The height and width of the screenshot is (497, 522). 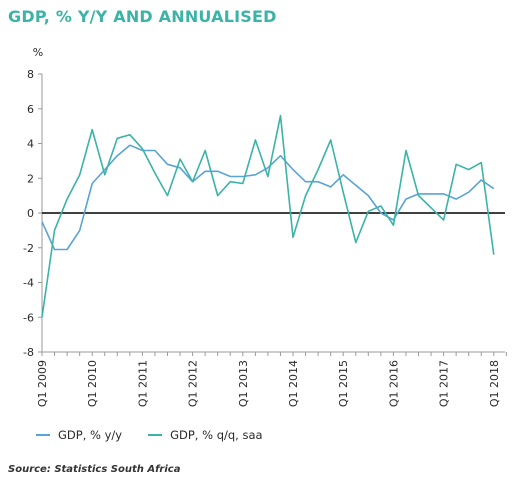 I want to click on y-tick-label: 4, so click(x=30, y=144).